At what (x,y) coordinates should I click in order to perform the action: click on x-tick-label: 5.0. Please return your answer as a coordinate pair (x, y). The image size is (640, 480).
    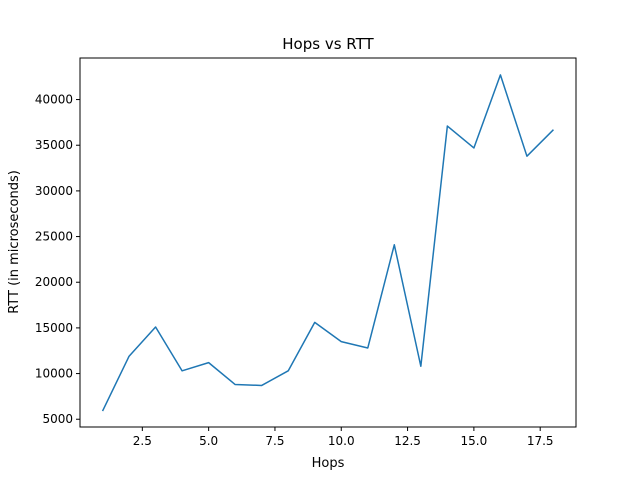
    Looking at the image, I should click on (208, 441).